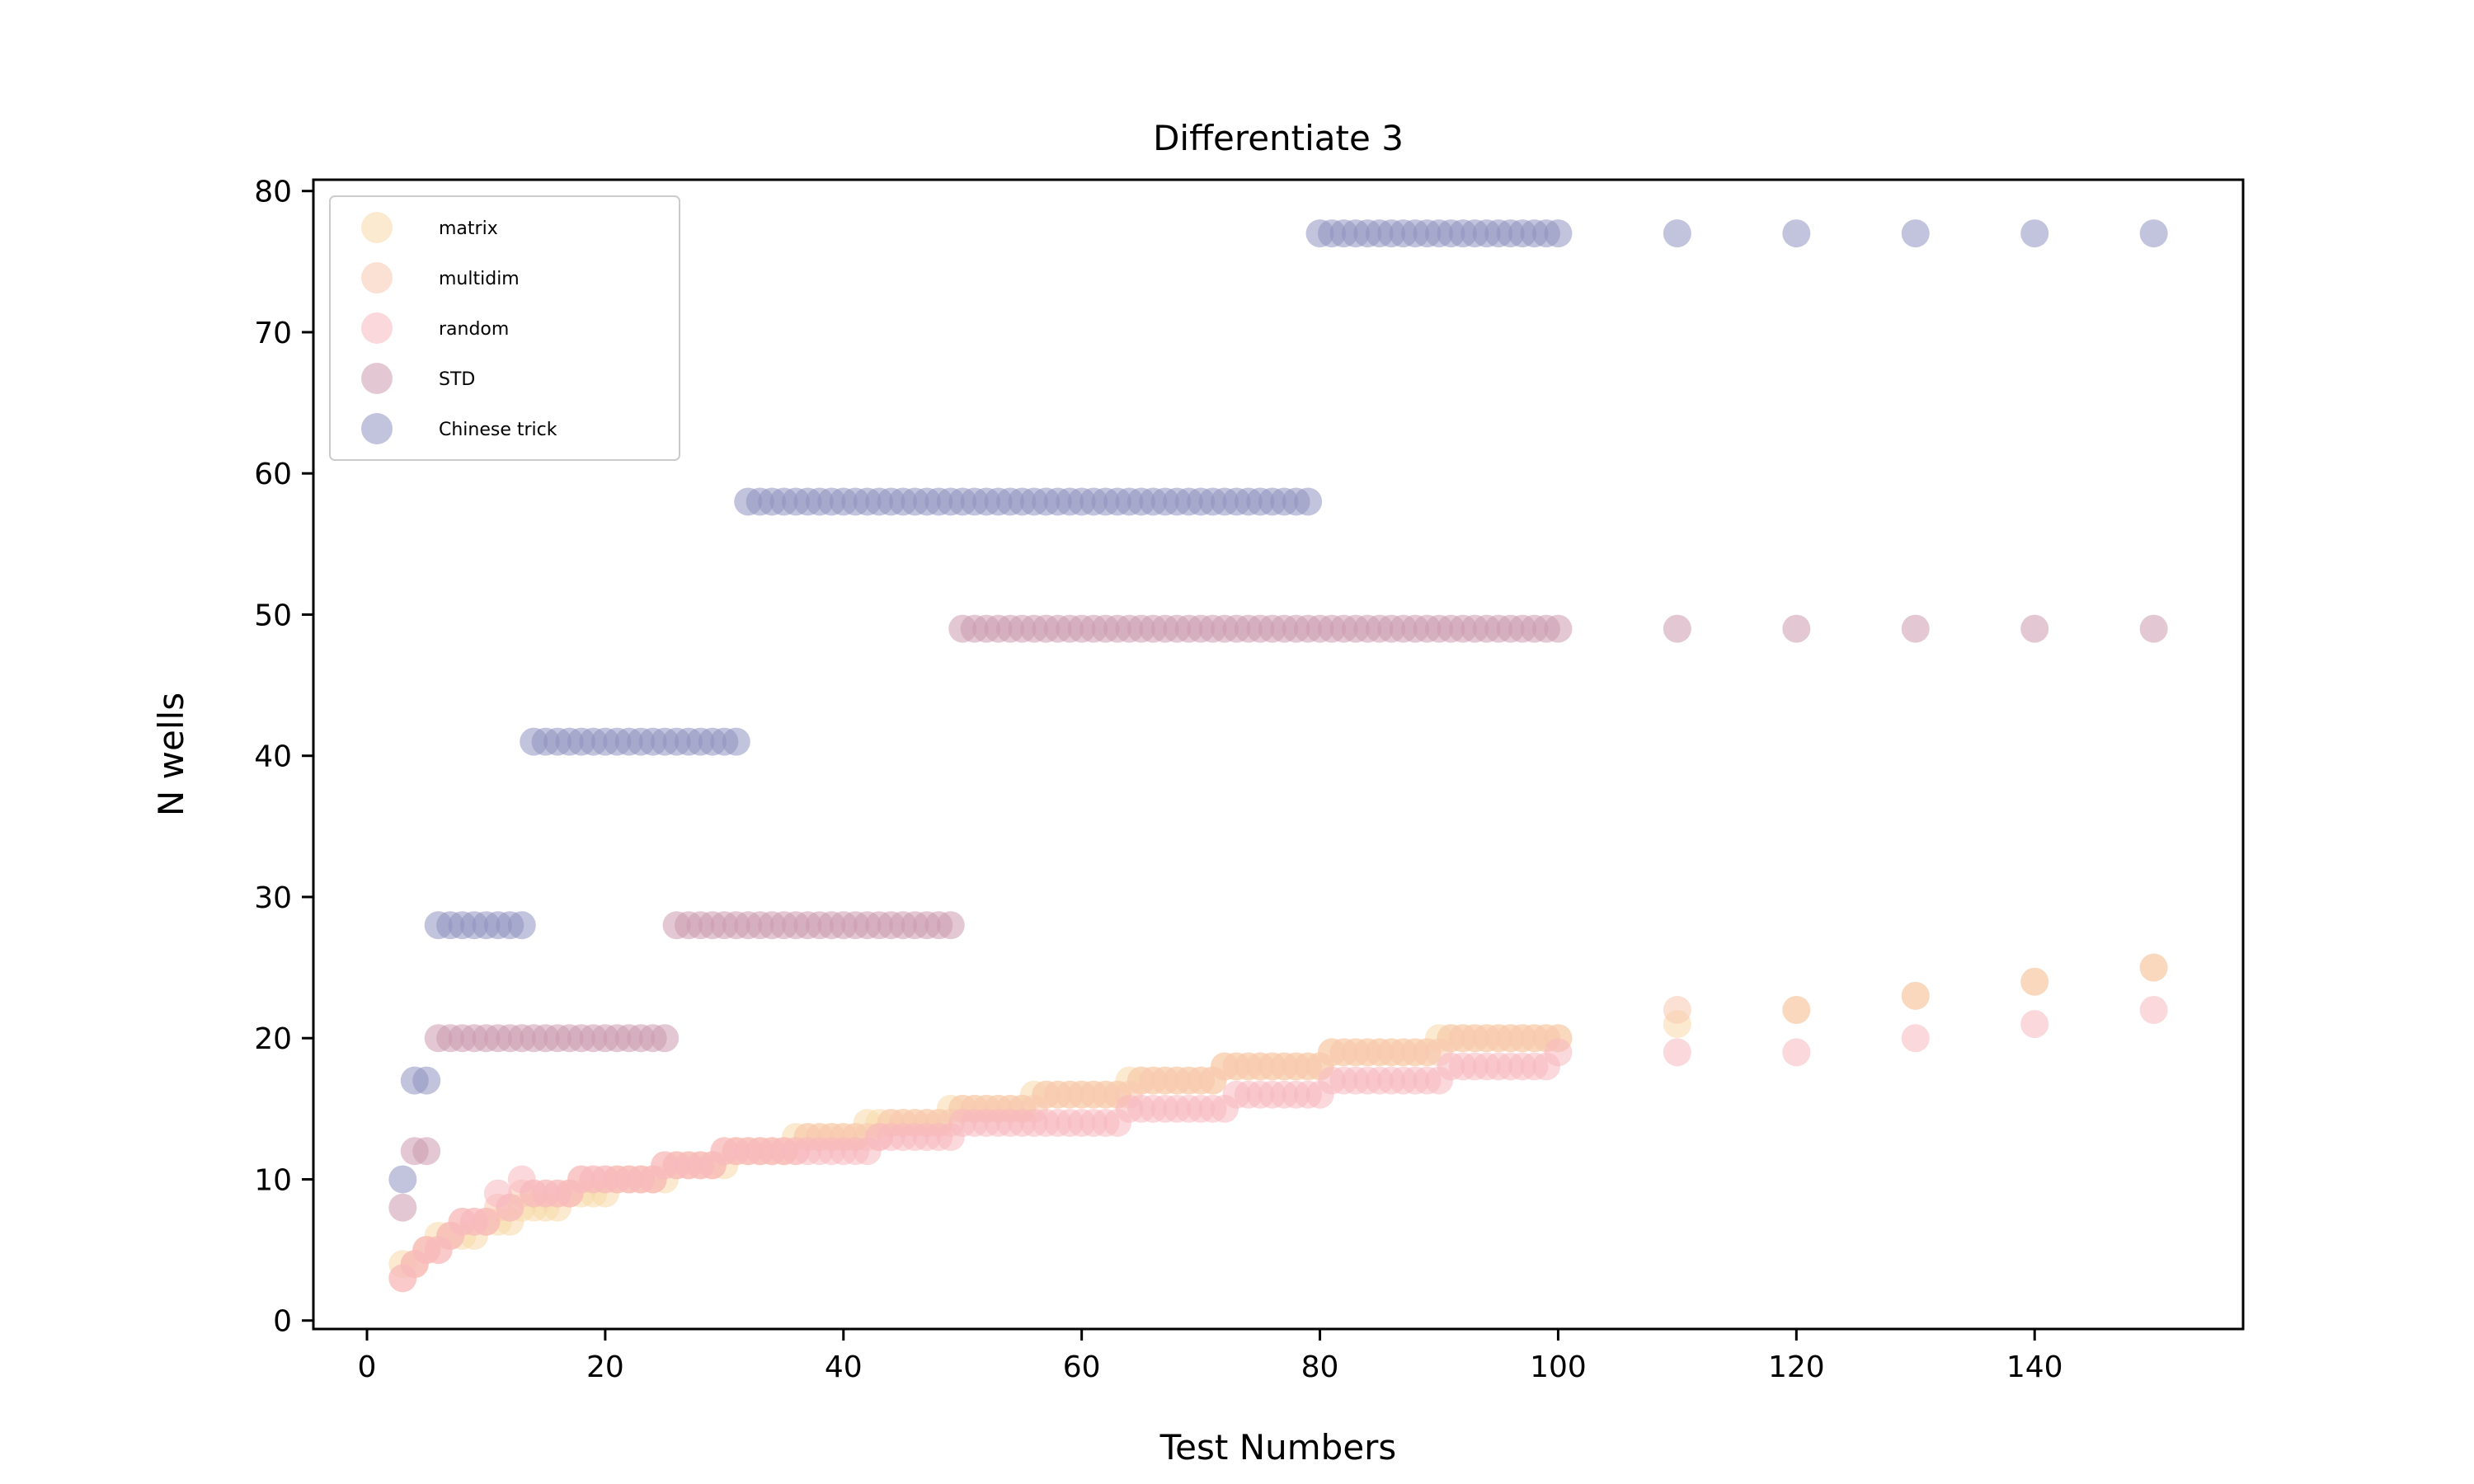 This screenshot has width=2474, height=1484. What do you see at coordinates (1210, 1356) in the screenshot?
I see `x-axis-ticks: 0 20 40 60 80 100 120 140` at bounding box center [1210, 1356].